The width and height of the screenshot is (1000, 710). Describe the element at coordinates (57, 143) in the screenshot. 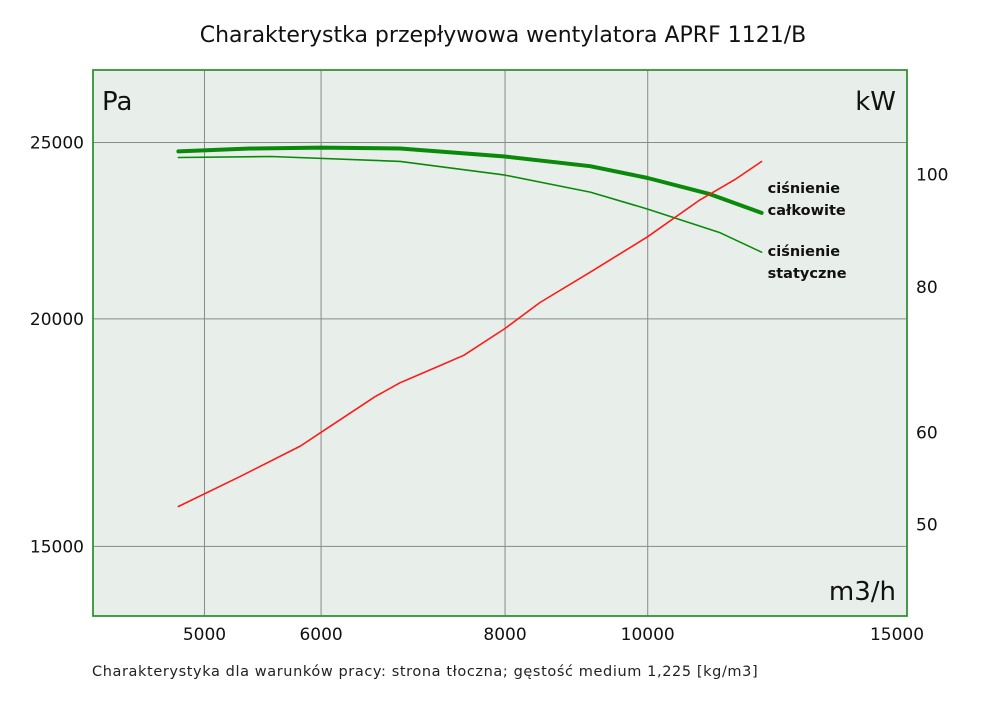

I see `y-tick-label: 25000` at that location.